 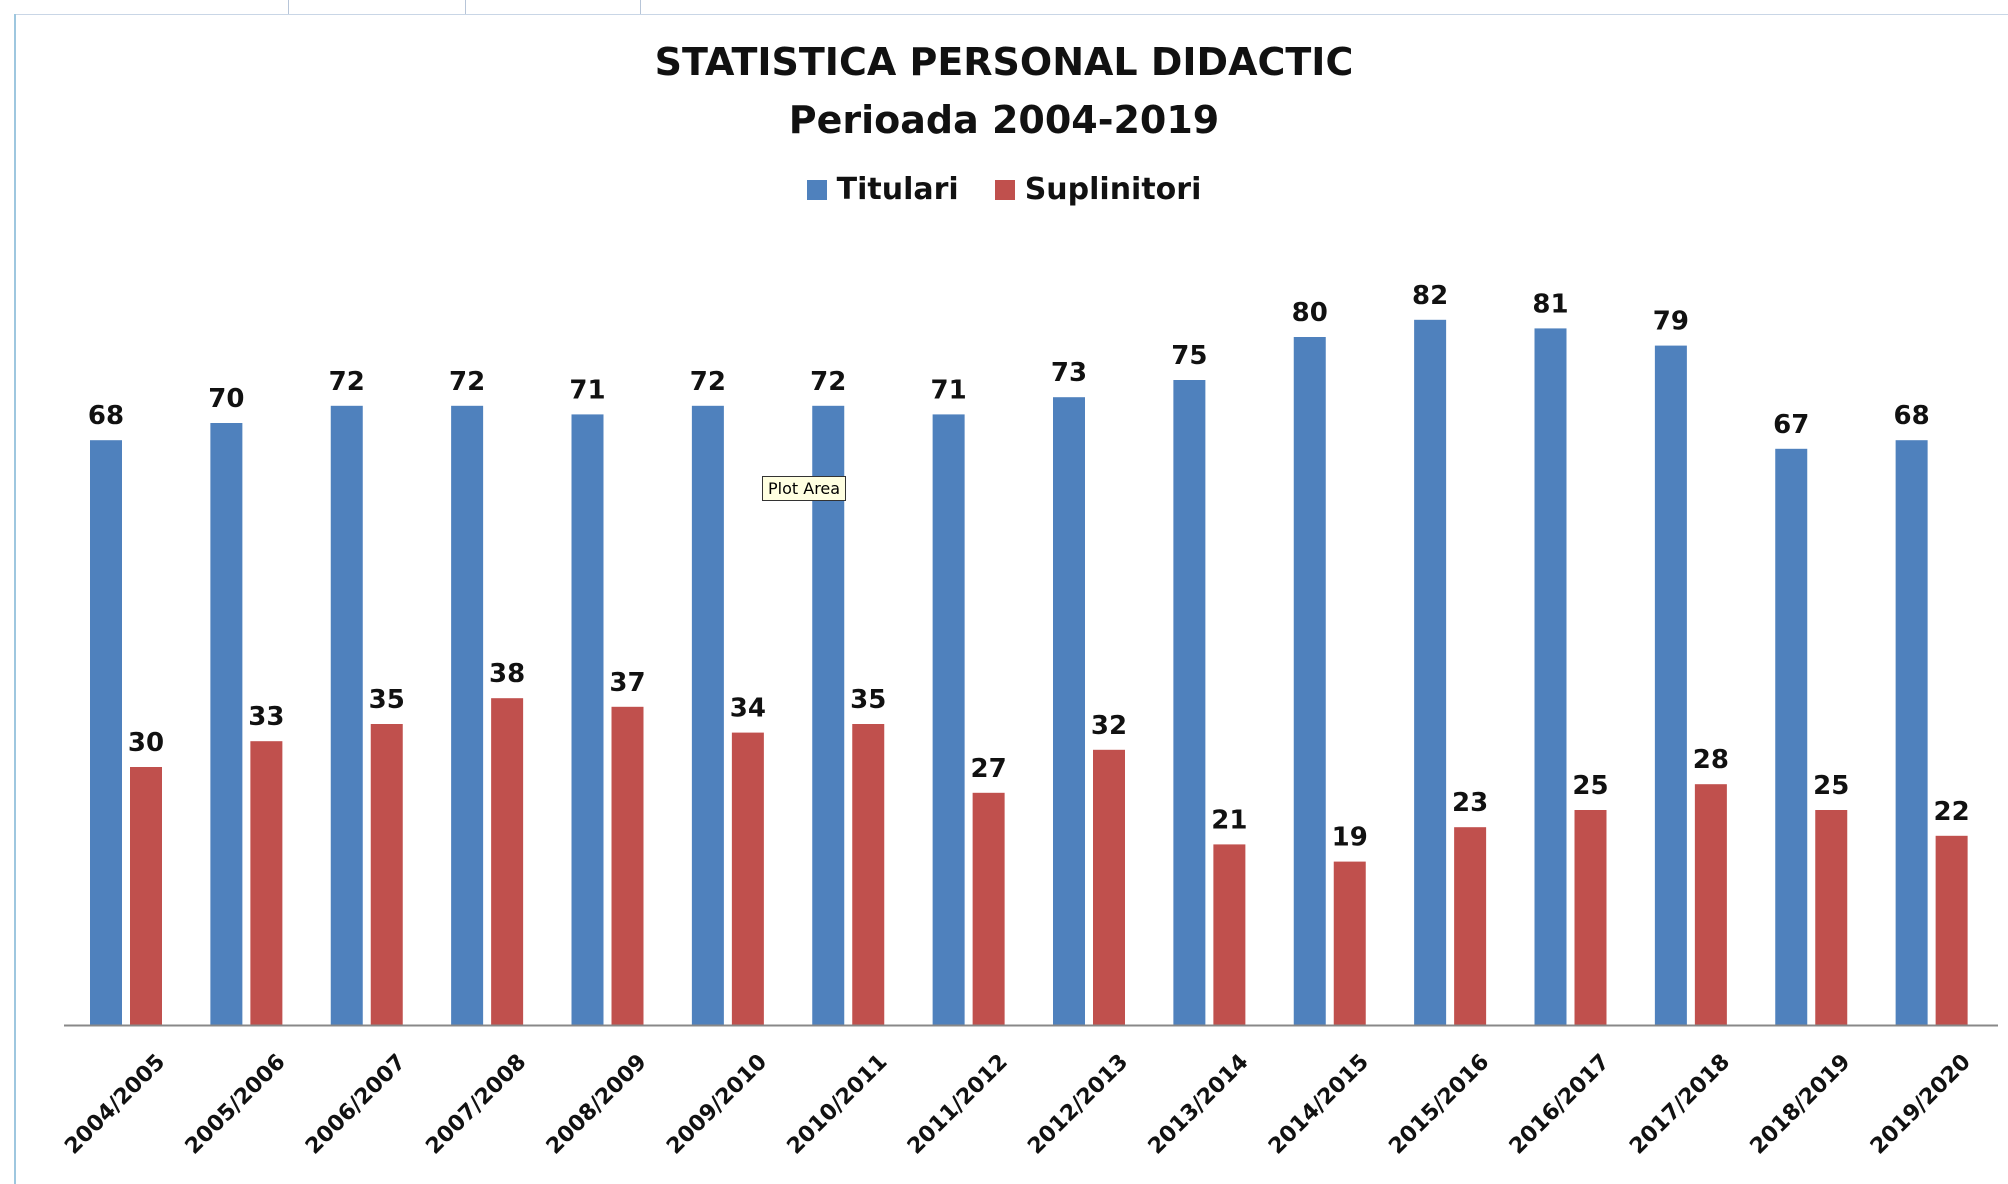 I want to click on x-tick-label-14: 2018/2019, so click(x=1801, y=1105).